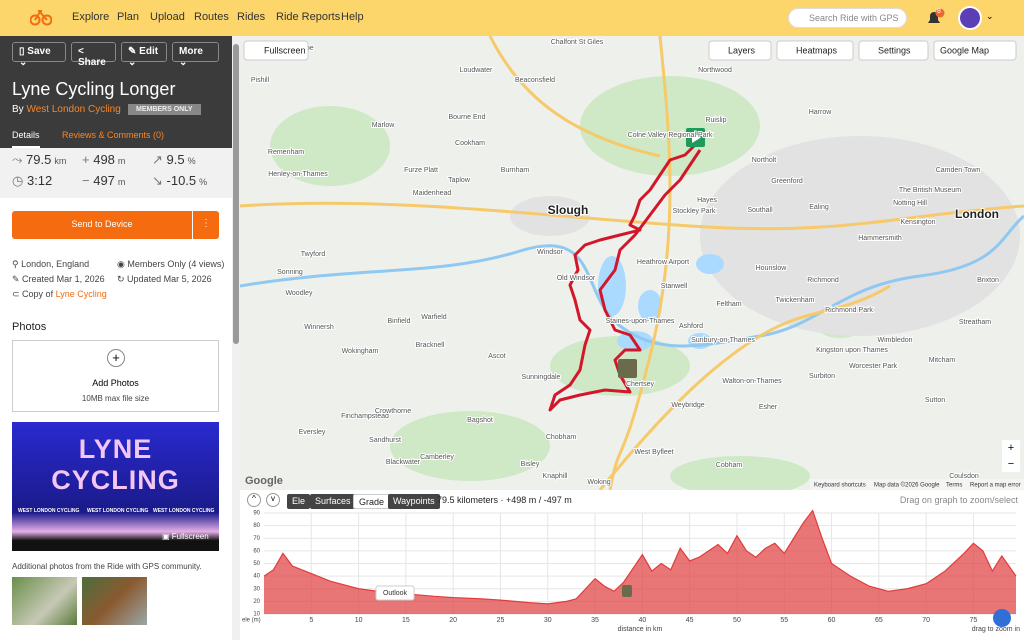  What do you see at coordinates (251, 17) in the screenshot?
I see `nav-item: Rides` at bounding box center [251, 17].